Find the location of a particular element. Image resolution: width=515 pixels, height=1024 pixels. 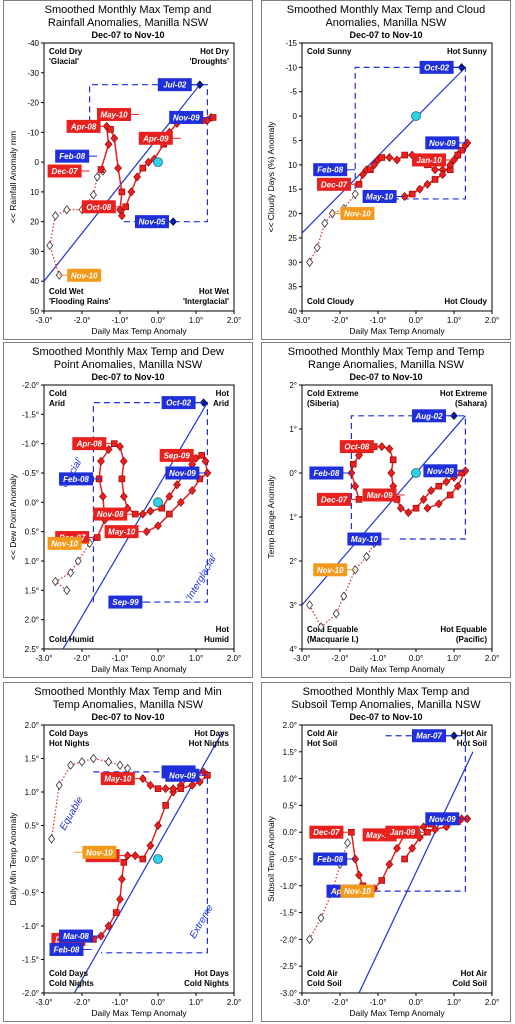

chart-title-line2: Point Anomalies, Manilla NSW is located at coordinates (128, 365).